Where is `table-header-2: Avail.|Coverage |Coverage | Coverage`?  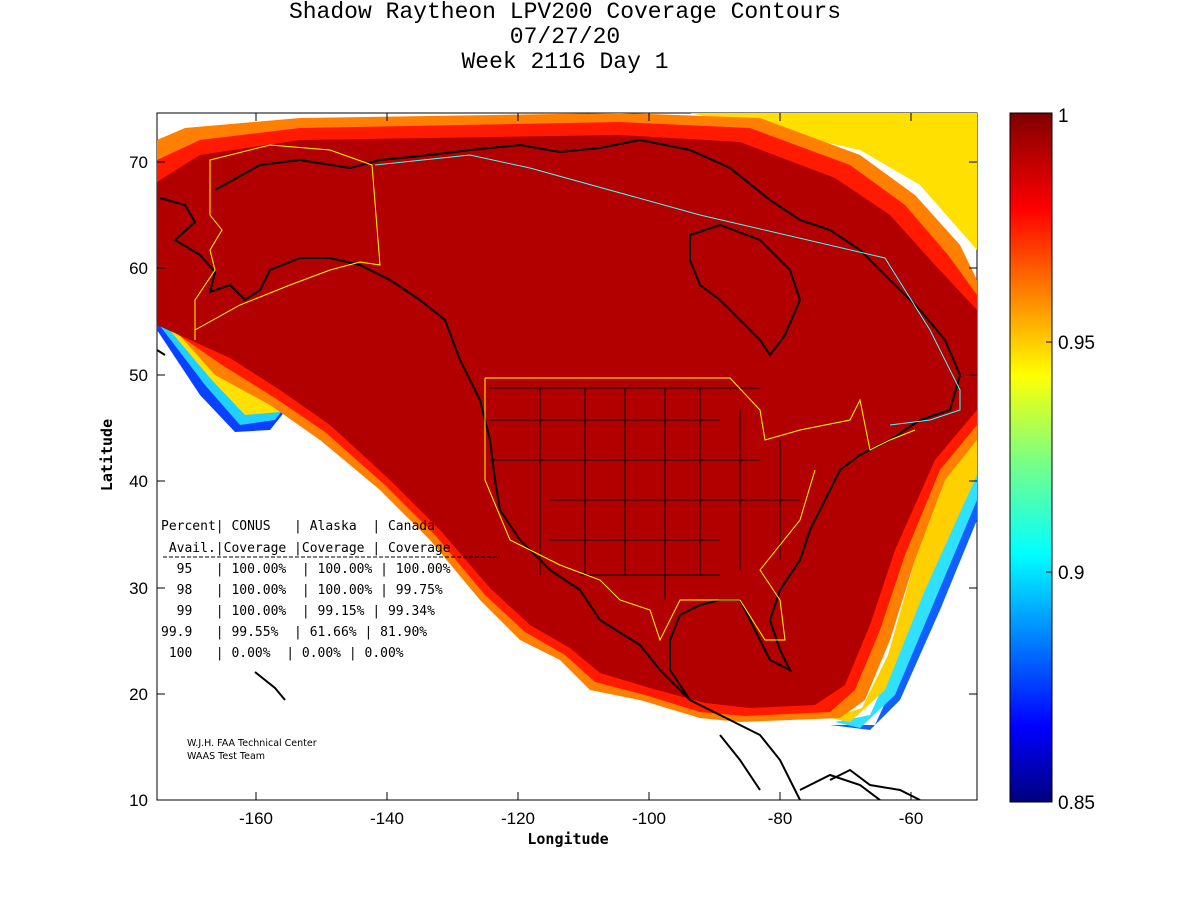
table-header-2: Avail.|Coverage |Coverage | Coverage is located at coordinates (306, 548).